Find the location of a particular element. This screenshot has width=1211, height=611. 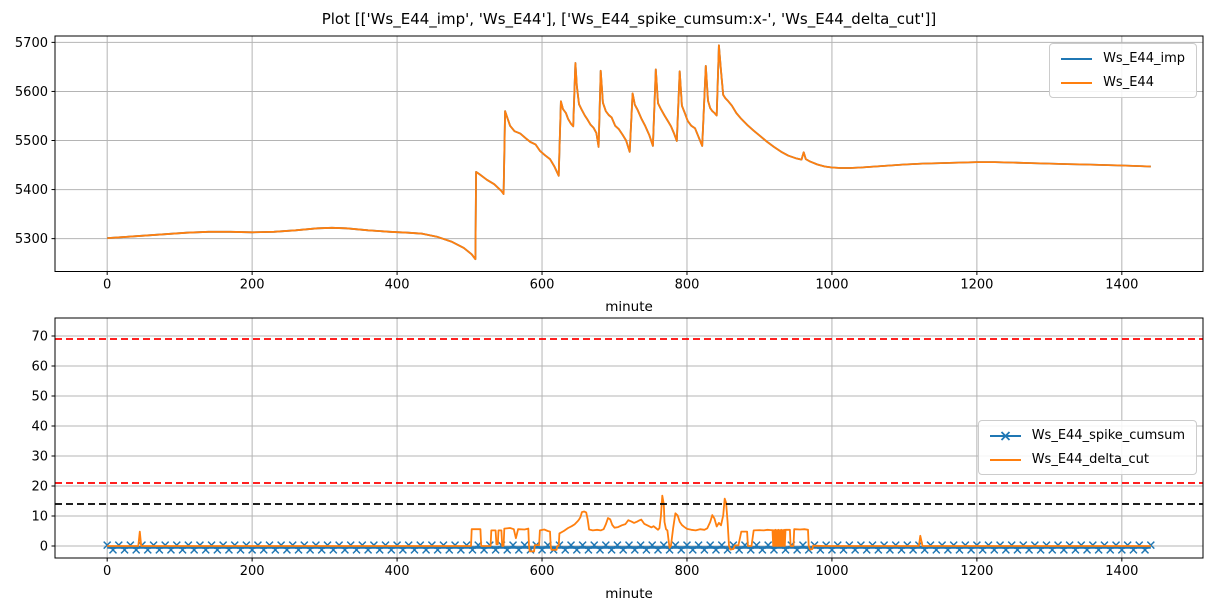

y-tick-label: 5600 is located at coordinates (31, 92).